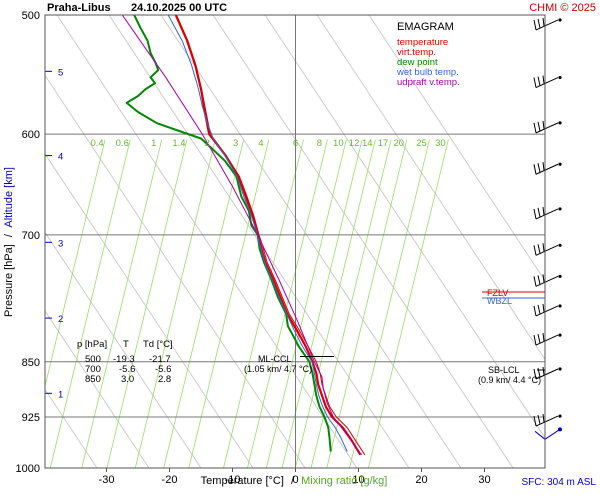  Describe the element at coordinates (278, 369) in the screenshot. I see `ml-ccl-value: (1.05 km/ 4.7 °C)` at that location.